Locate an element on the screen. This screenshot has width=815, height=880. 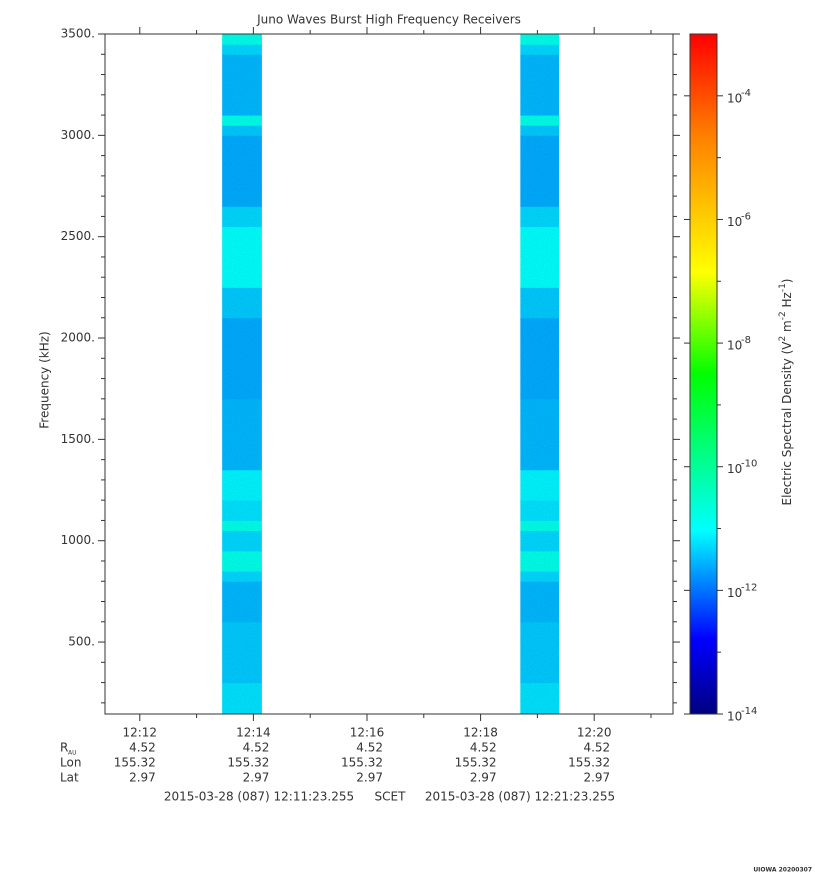
x-tick-label: 12:18 is located at coordinates (480, 733).